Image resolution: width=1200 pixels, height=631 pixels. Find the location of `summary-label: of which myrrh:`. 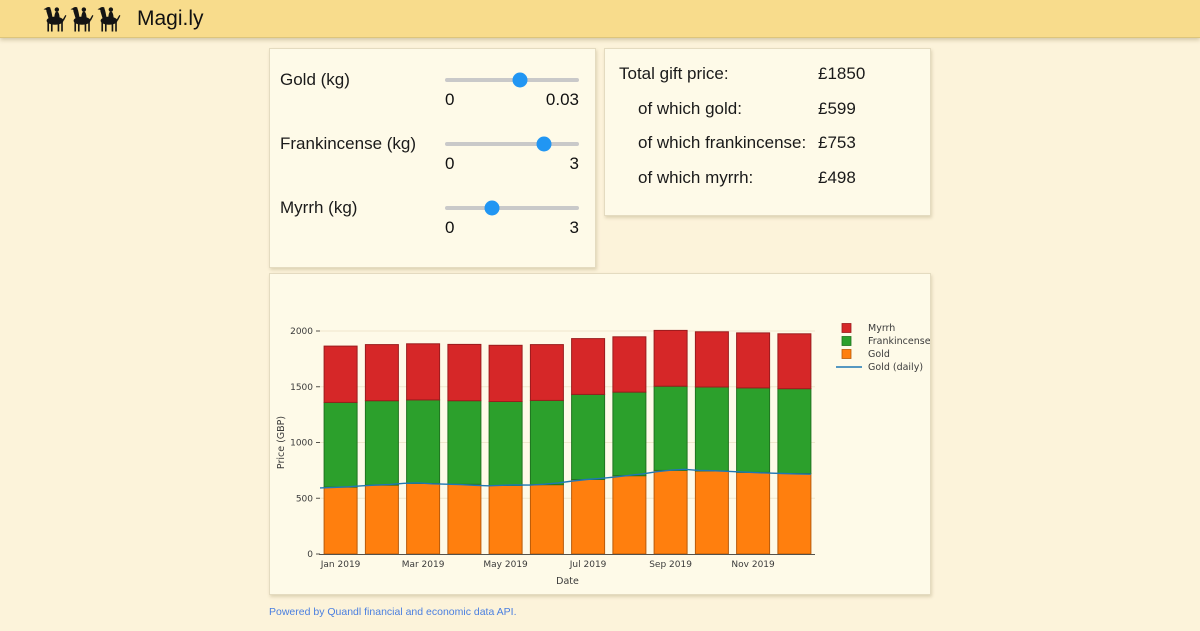

summary-label: of which myrrh: is located at coordinates (696, 177).